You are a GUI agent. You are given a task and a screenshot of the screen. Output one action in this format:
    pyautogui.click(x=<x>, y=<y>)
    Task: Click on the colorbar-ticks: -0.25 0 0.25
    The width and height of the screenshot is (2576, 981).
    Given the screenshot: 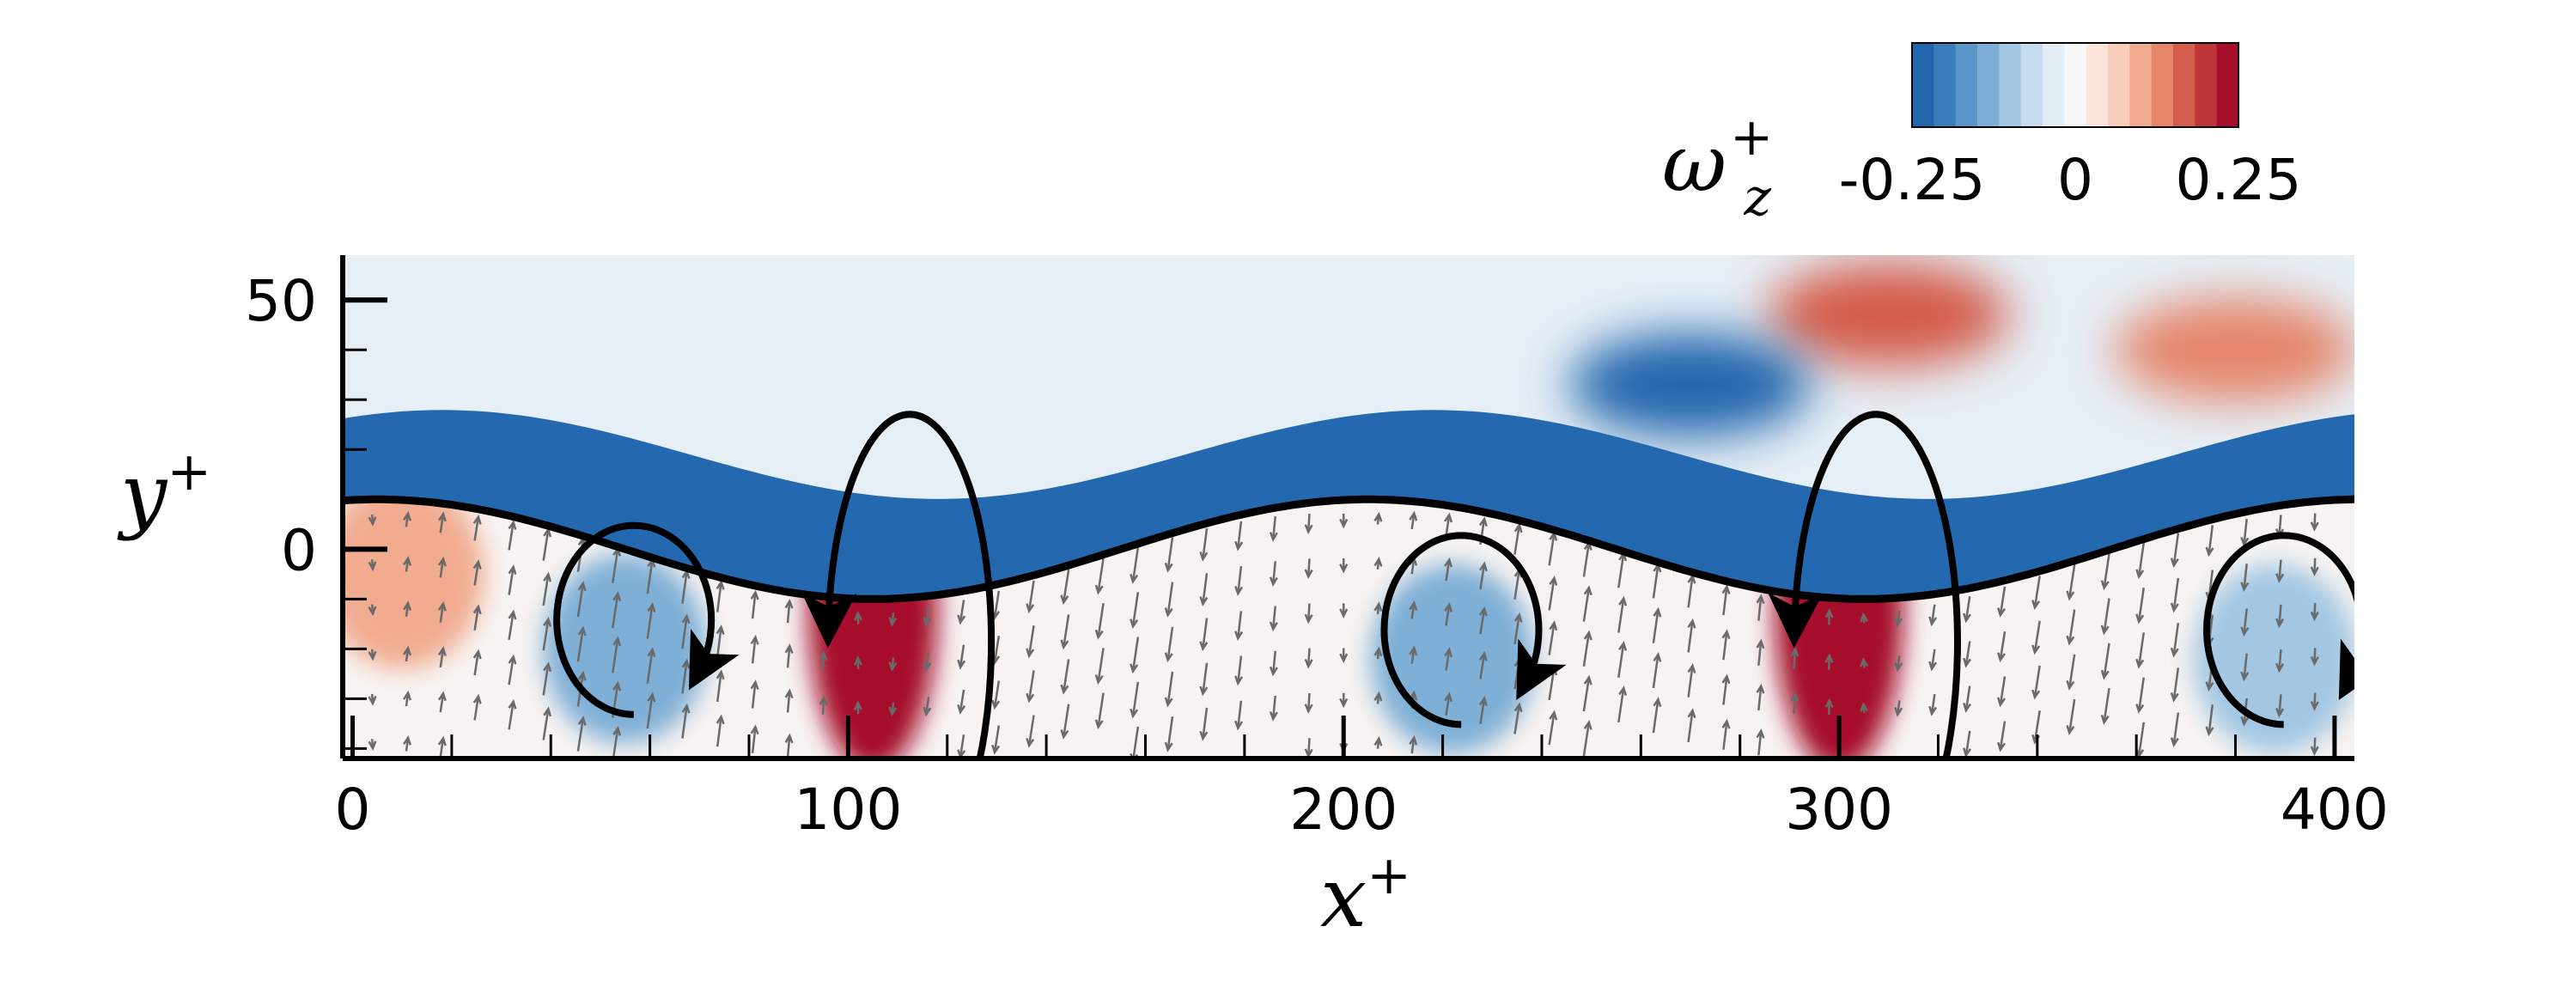 What is the action you would take?
    pyautogui.click(x=2070, y=180)
    